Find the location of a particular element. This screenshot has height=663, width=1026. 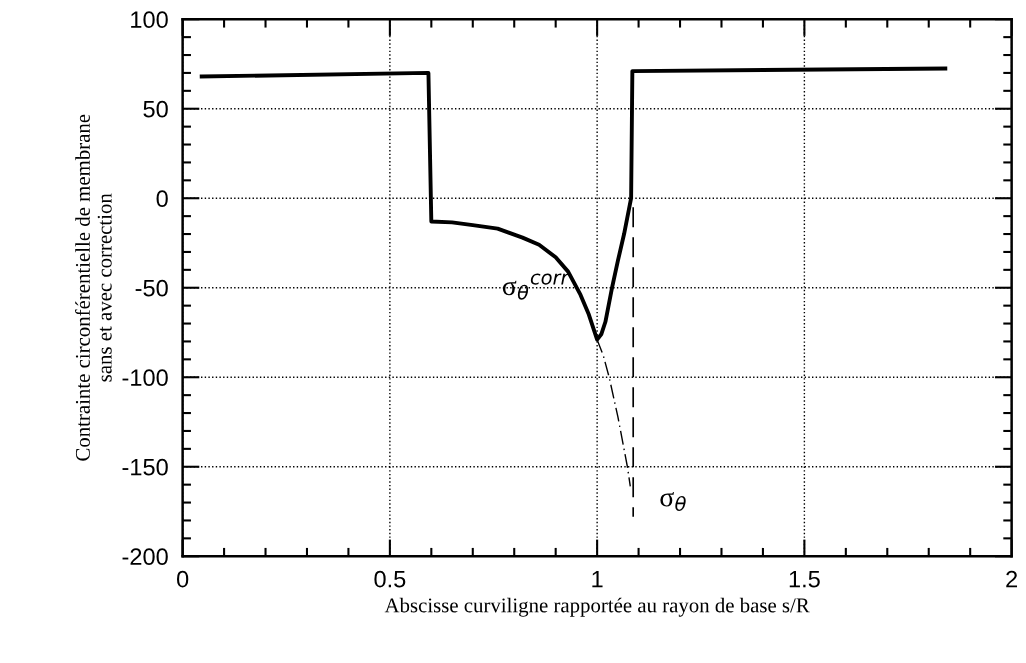

x-tick-label: 1.5 is located at coordinates (804, 579).